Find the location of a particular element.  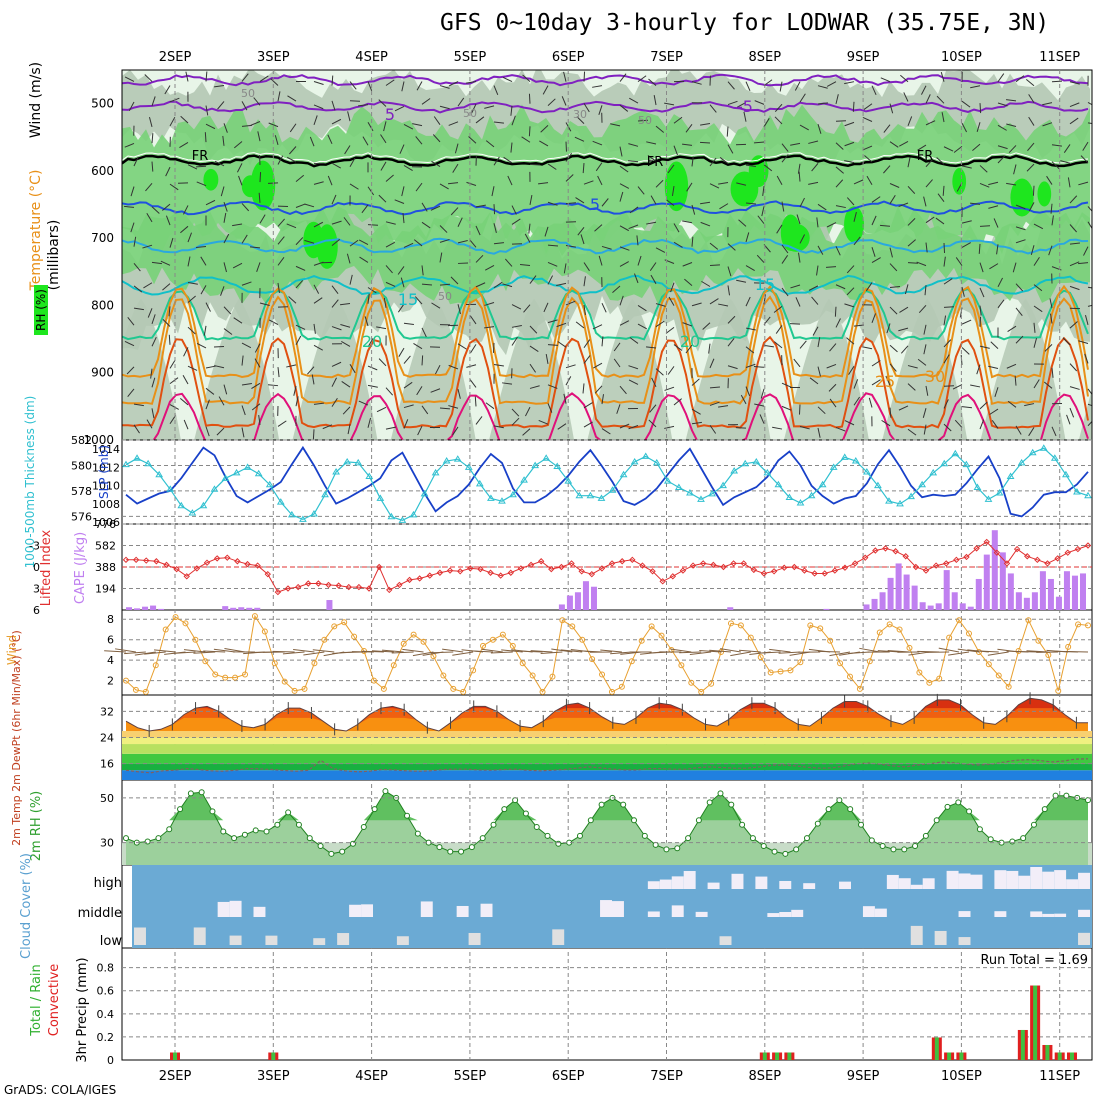

cloud-tick: middle is located at coordinates (100, 913).